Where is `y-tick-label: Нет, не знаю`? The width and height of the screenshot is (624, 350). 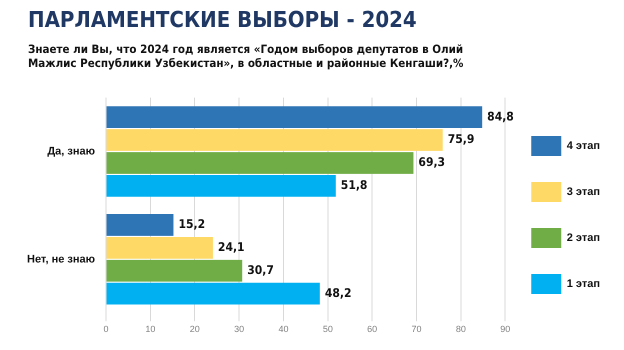 y-tick-label: Нет, не знаю is located at coordinates (61, 259).